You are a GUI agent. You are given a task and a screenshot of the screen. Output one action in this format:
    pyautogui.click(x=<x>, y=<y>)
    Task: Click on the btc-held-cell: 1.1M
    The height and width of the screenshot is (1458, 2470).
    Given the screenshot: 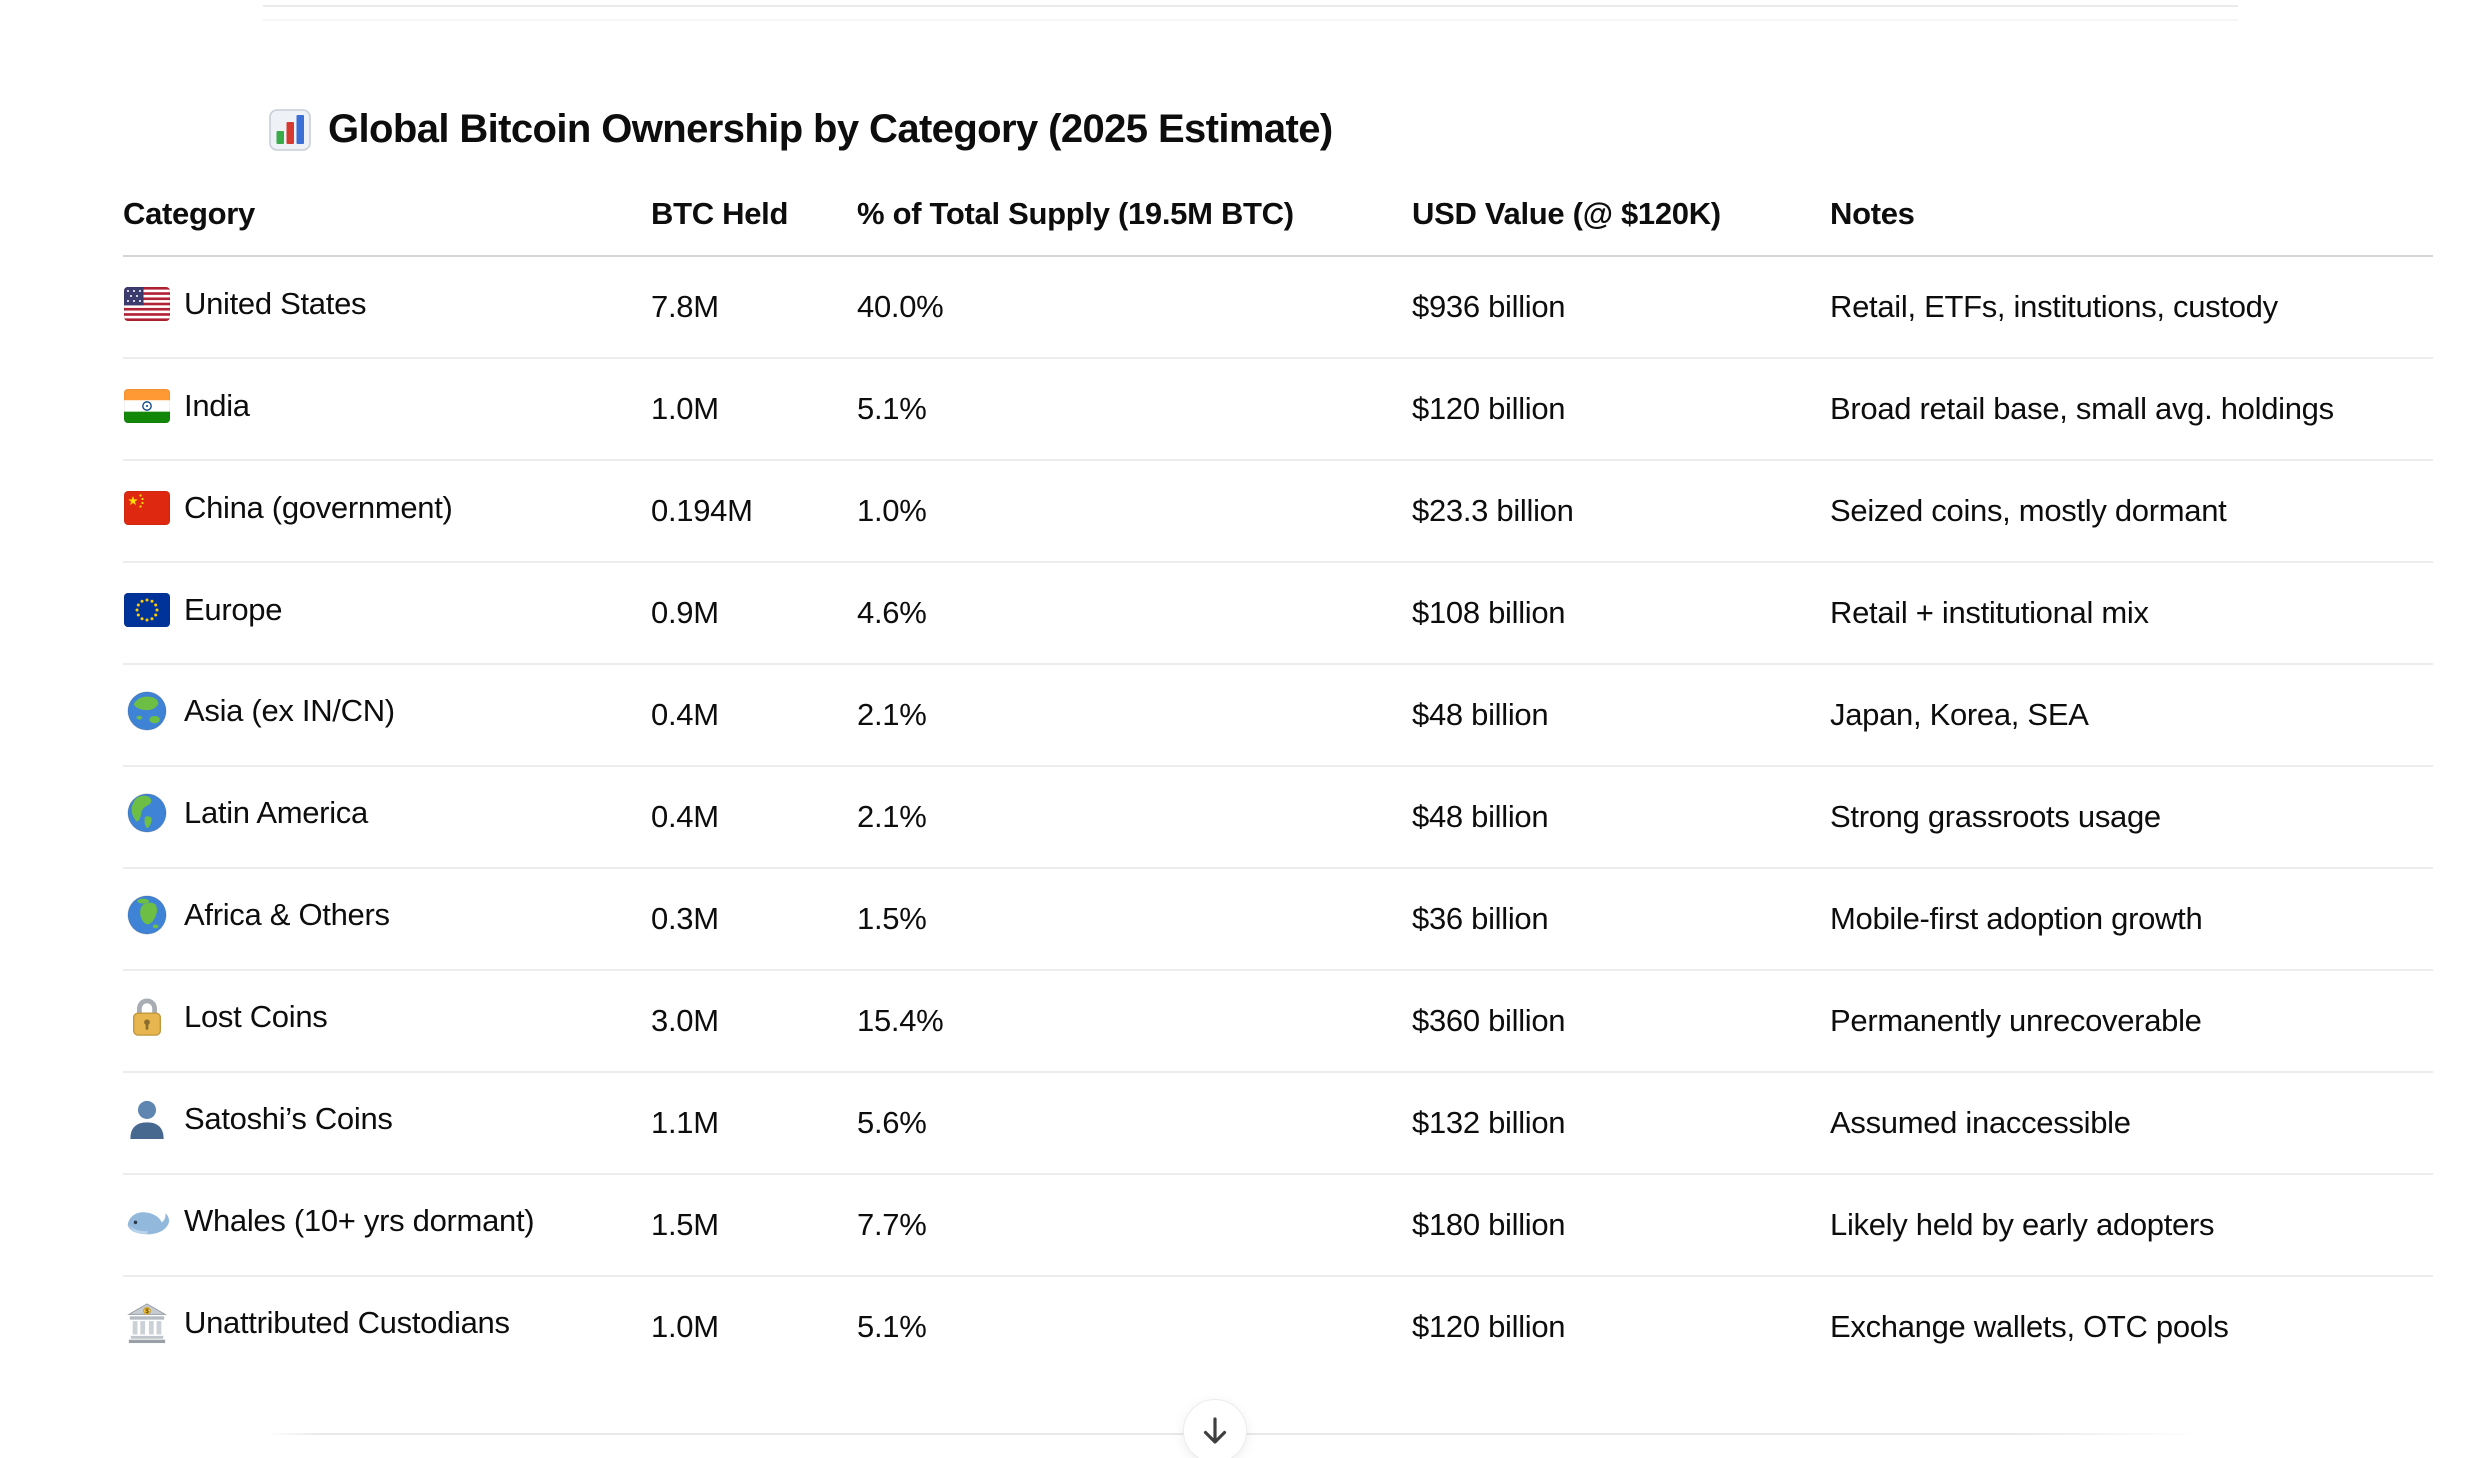 What is the action you would take?
    pyautogui.click(x=754, y=1123)
    